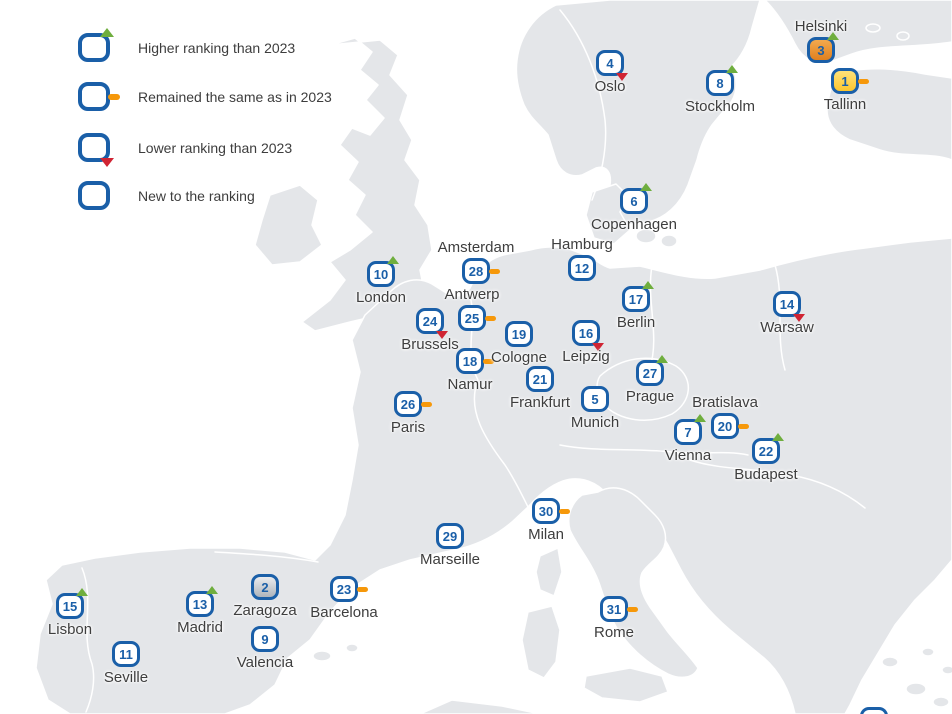 The image size is (952, 714). I want to click on city-marker-vienna: 7 Vienna, so click(688, 439).